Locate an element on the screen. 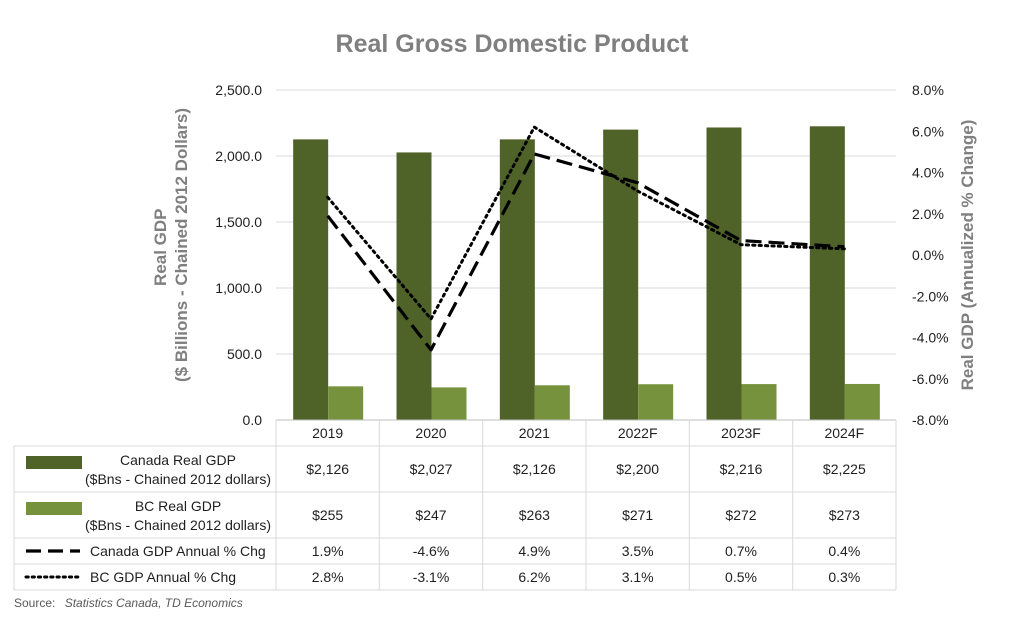 This screenshot has width=1024, height=619. chart-title: Real Gross Domestic Product is located at coordinates (513, 44).